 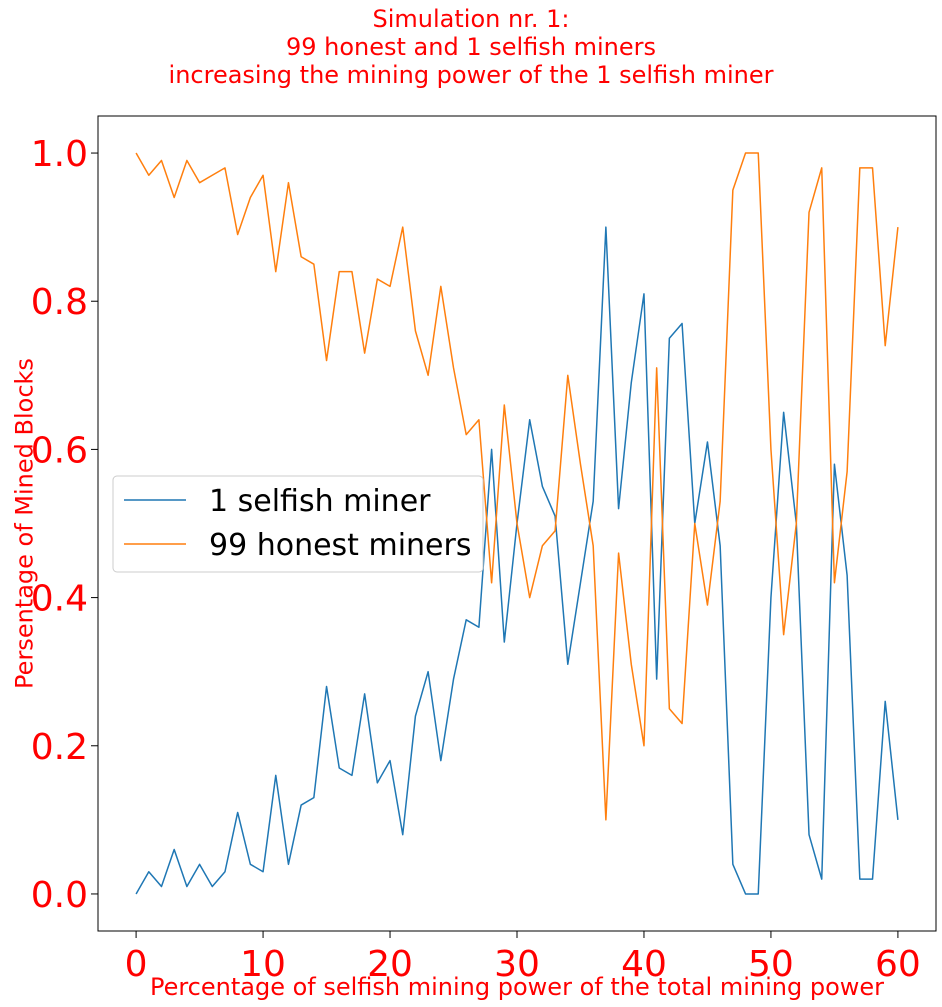 What do you see at coordinates (644, 964) in the screenshot?
I see `x-tick-label: 40` at bounding box center [644, 964].